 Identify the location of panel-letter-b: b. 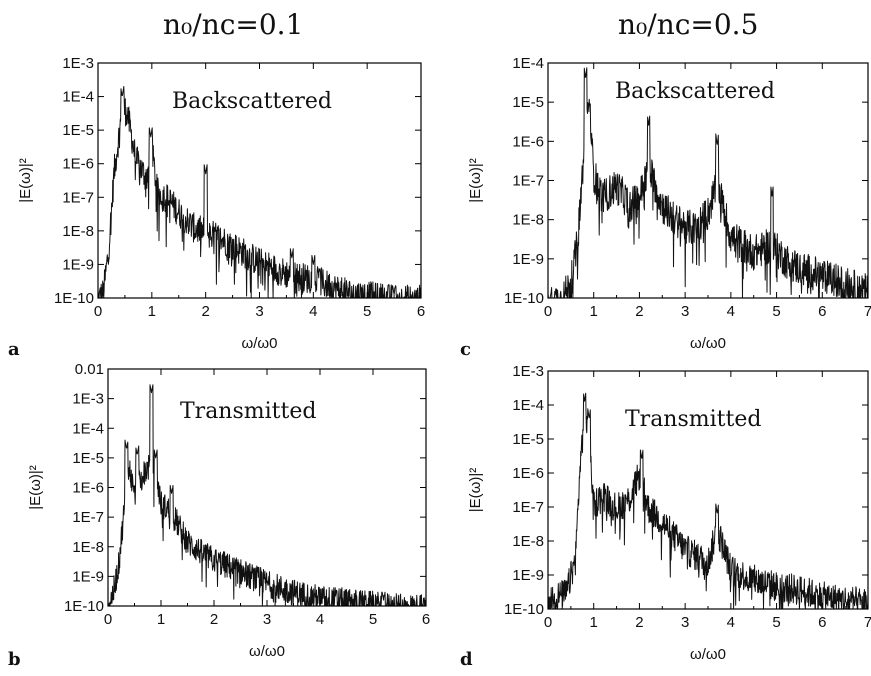
(14, 659).